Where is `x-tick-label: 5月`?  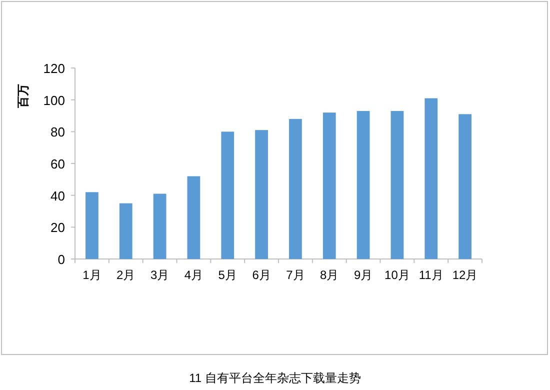 x-tick-label: 5月 is located at coordinates (227, 275).